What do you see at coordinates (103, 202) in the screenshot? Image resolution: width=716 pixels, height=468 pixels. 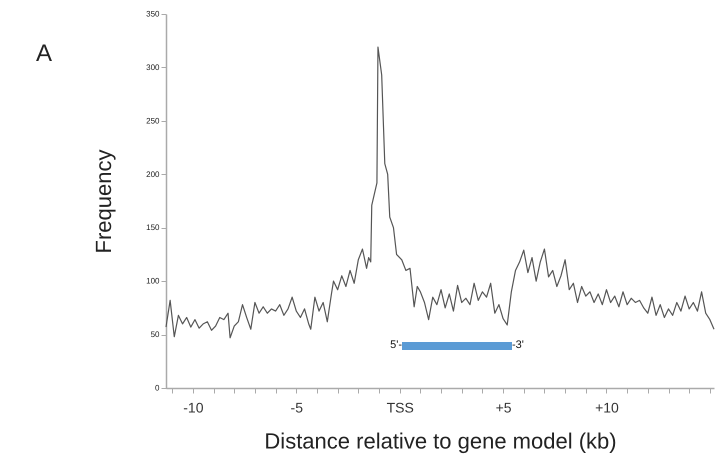 I see `y-axis-title: Frequency` at bounding box center [103, 202].